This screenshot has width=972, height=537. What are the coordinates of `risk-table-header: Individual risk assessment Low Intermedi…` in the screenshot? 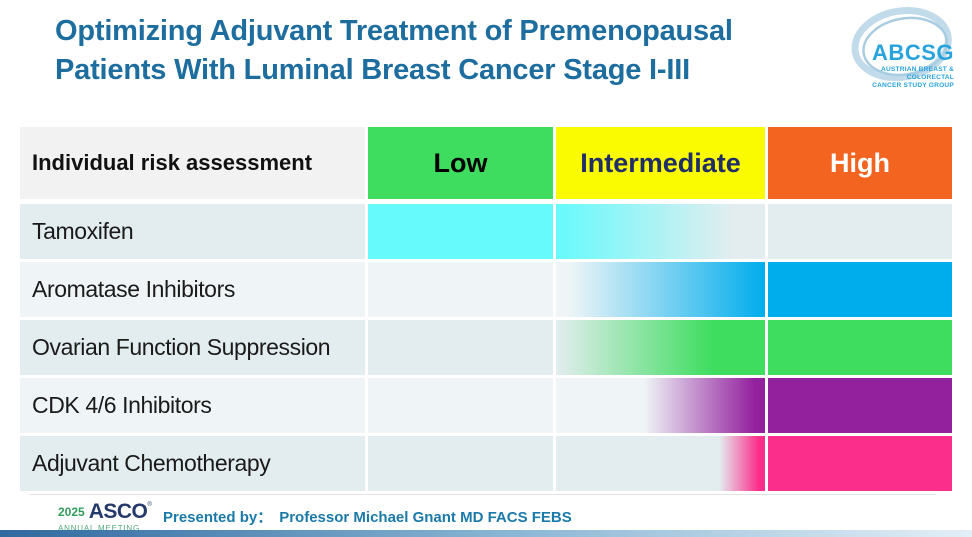 It's located at (486, 163).